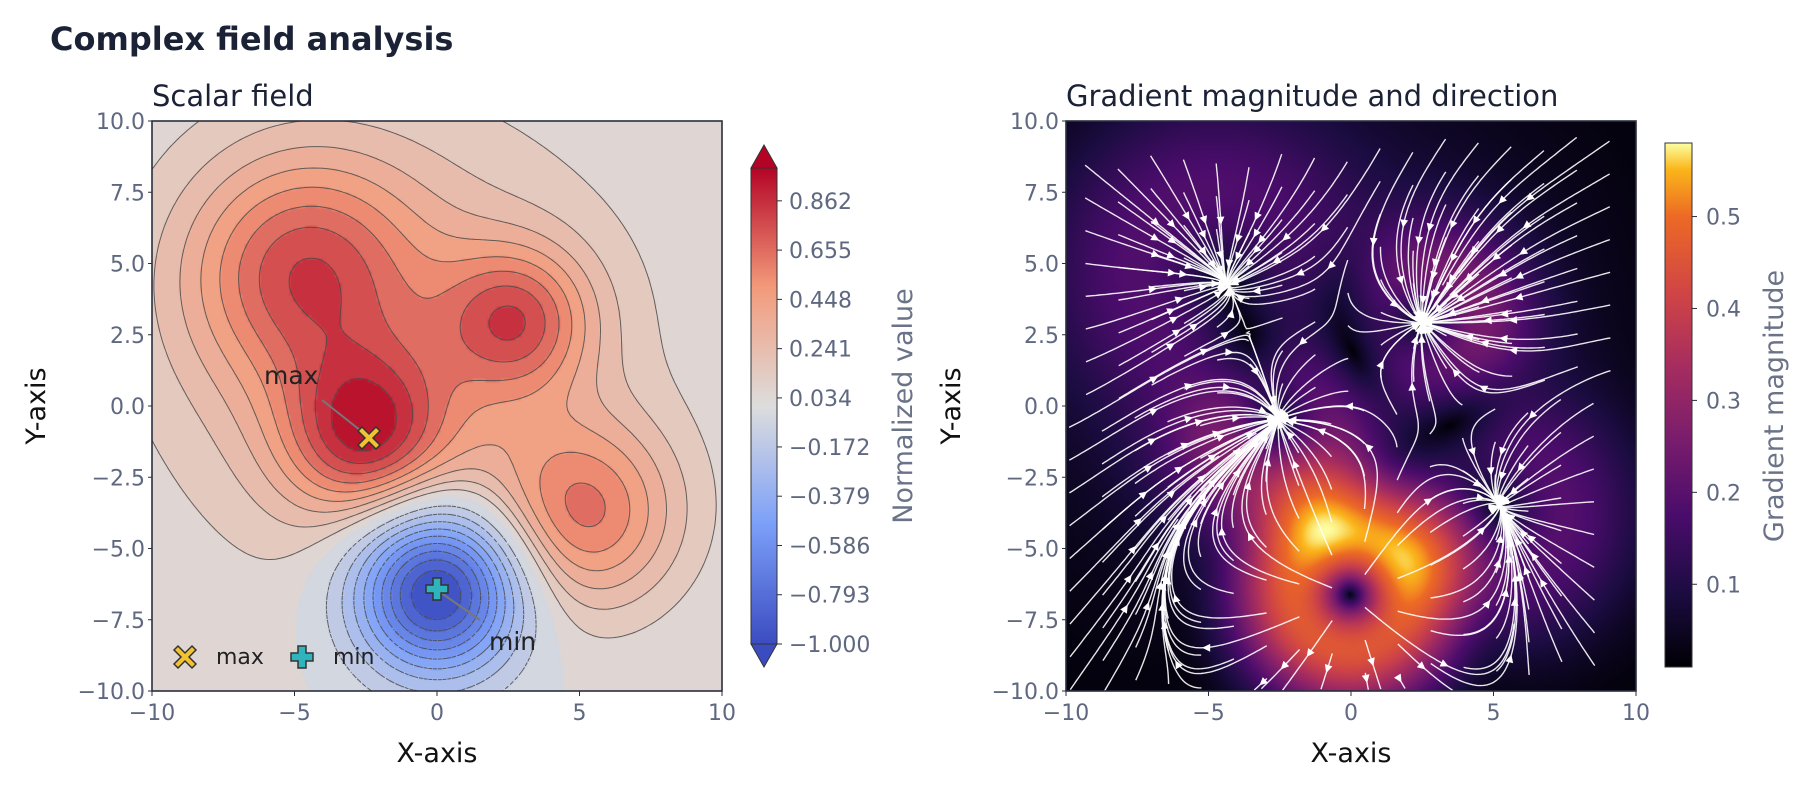  I want to click on left-y-ticks: 10.0 7.5 5.0 2.5 0.0 −2.5 −5.0 −7.5 −10.0, so click(115, 407).